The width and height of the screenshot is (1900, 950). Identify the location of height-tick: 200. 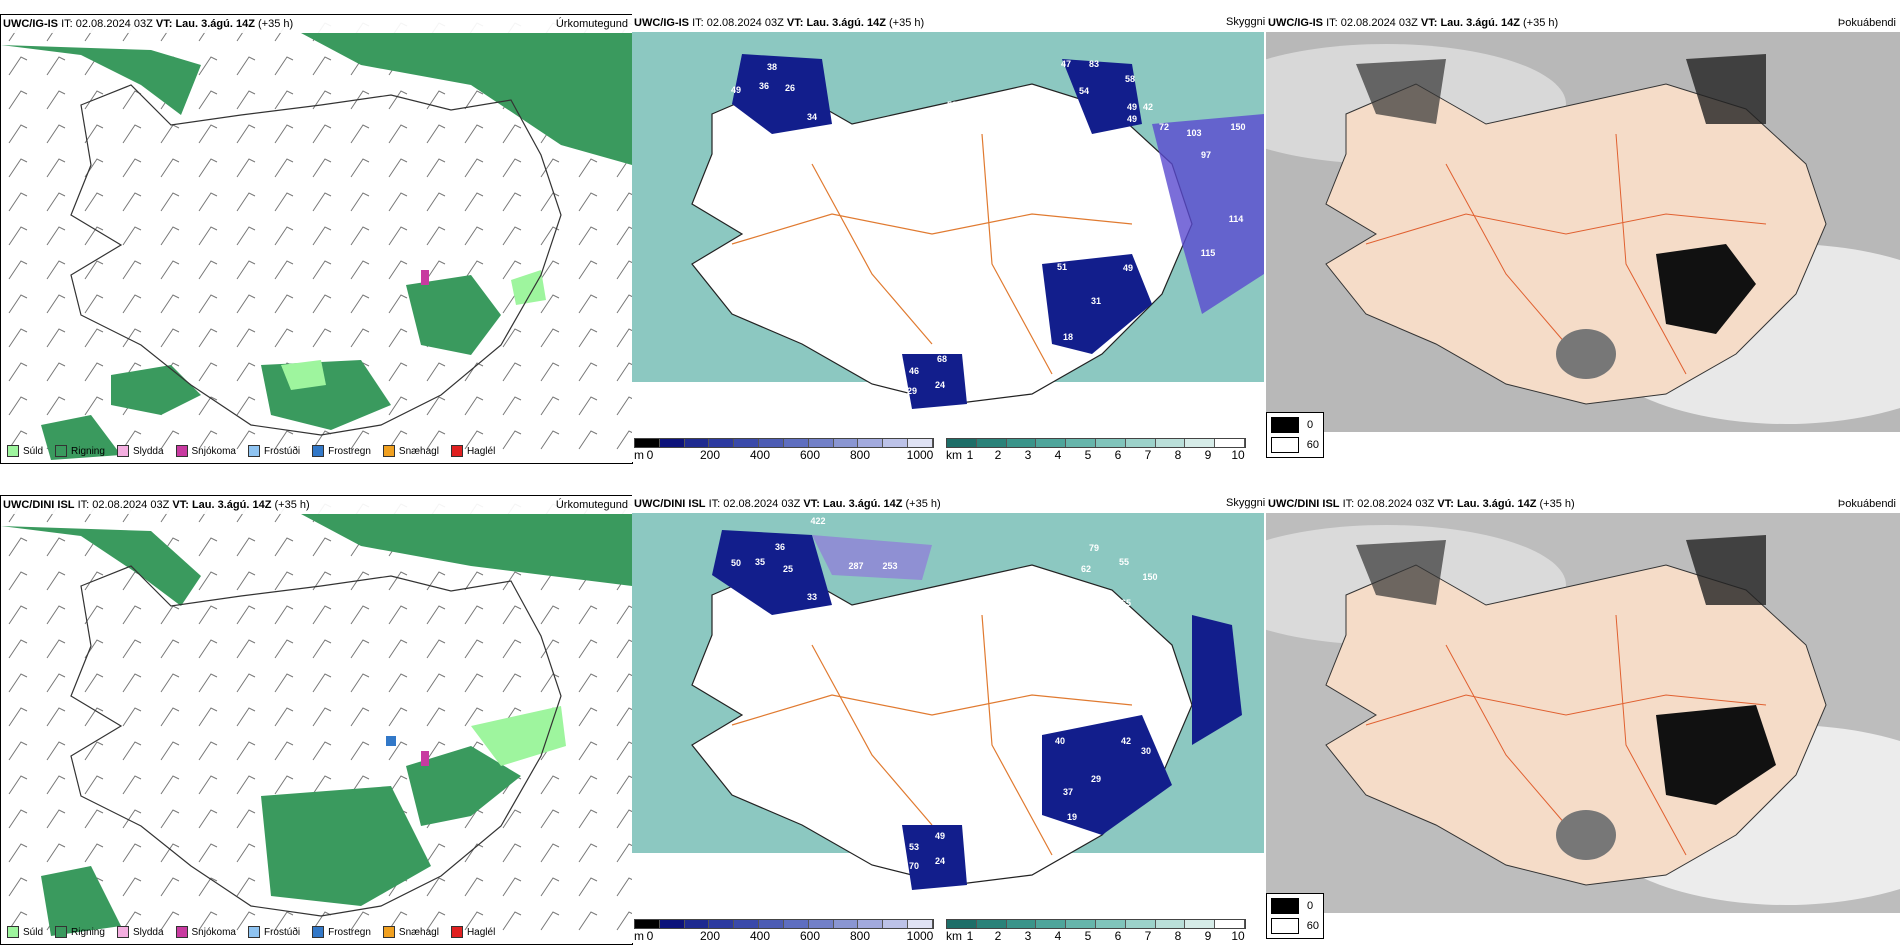
(710, 936).